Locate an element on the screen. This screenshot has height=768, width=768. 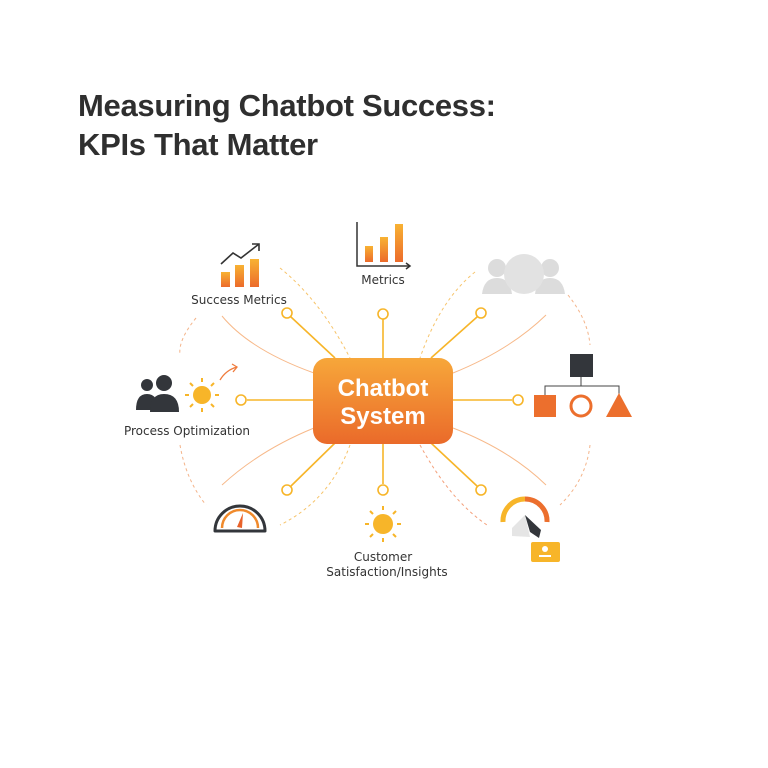
gauge-cursor-icon is located at coordinates (525, 517).